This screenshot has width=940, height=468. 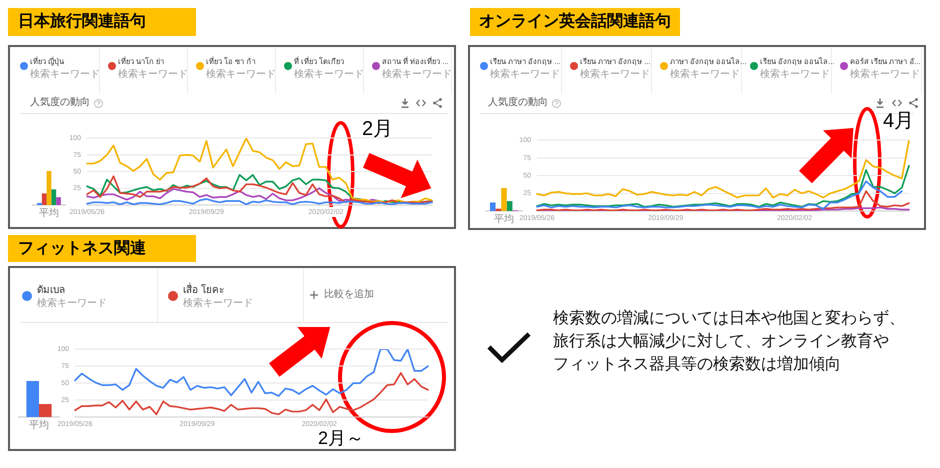 I want to click on text: 2月～, so click(x=341, y=438).